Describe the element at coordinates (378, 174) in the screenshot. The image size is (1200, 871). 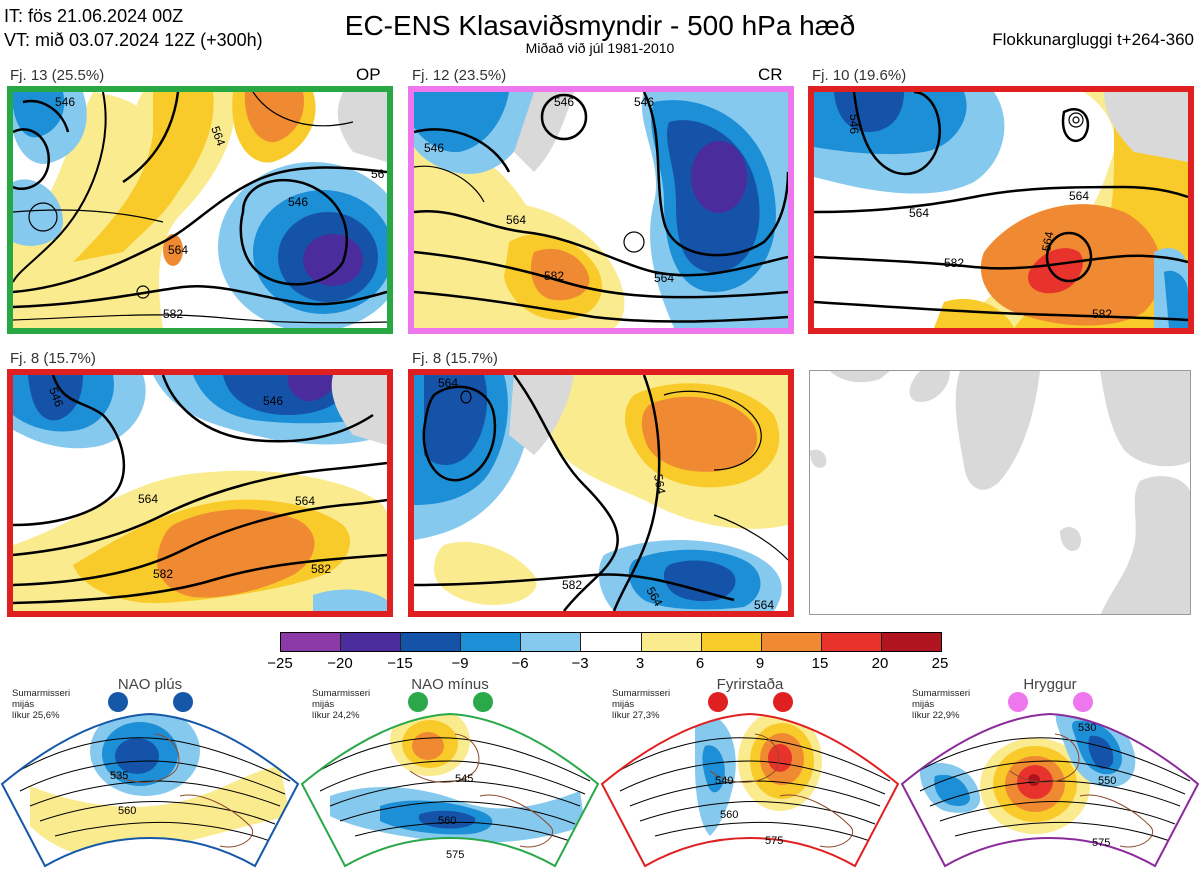
I see `cluster-1-contour-label: 56` at that location.